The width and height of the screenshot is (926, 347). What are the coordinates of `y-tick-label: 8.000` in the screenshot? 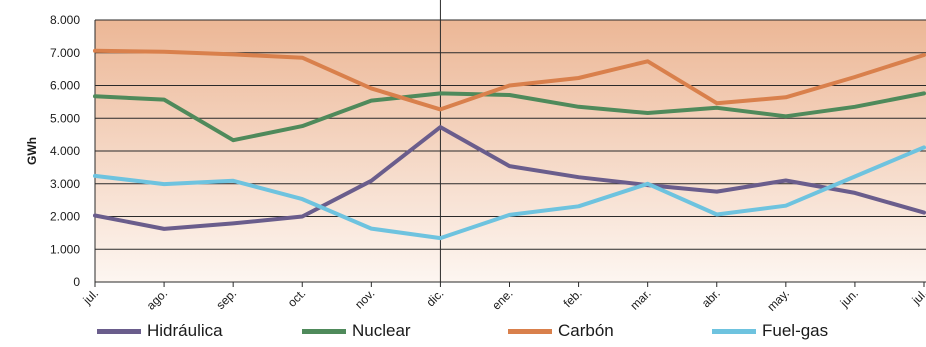 It's located at (65, 20).